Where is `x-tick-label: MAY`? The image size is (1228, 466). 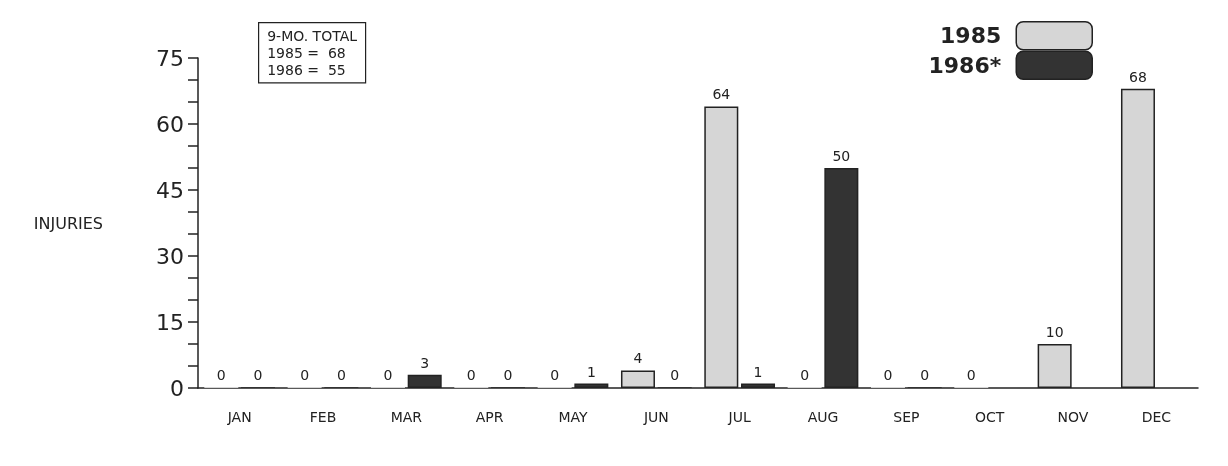 x-tick-label: MAY is located at coordinates (573, 417).